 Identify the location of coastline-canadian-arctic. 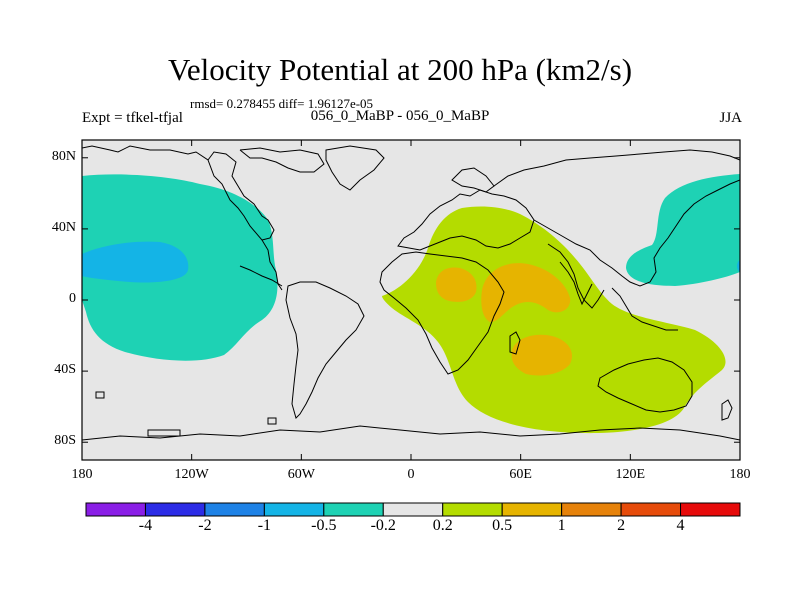
(282, 160).